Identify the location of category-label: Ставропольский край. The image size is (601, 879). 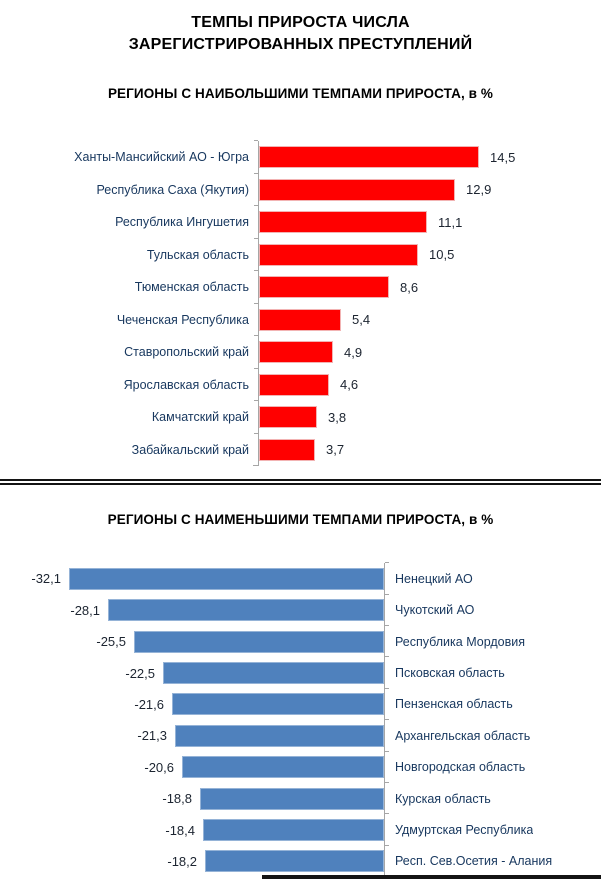
(186, 352).